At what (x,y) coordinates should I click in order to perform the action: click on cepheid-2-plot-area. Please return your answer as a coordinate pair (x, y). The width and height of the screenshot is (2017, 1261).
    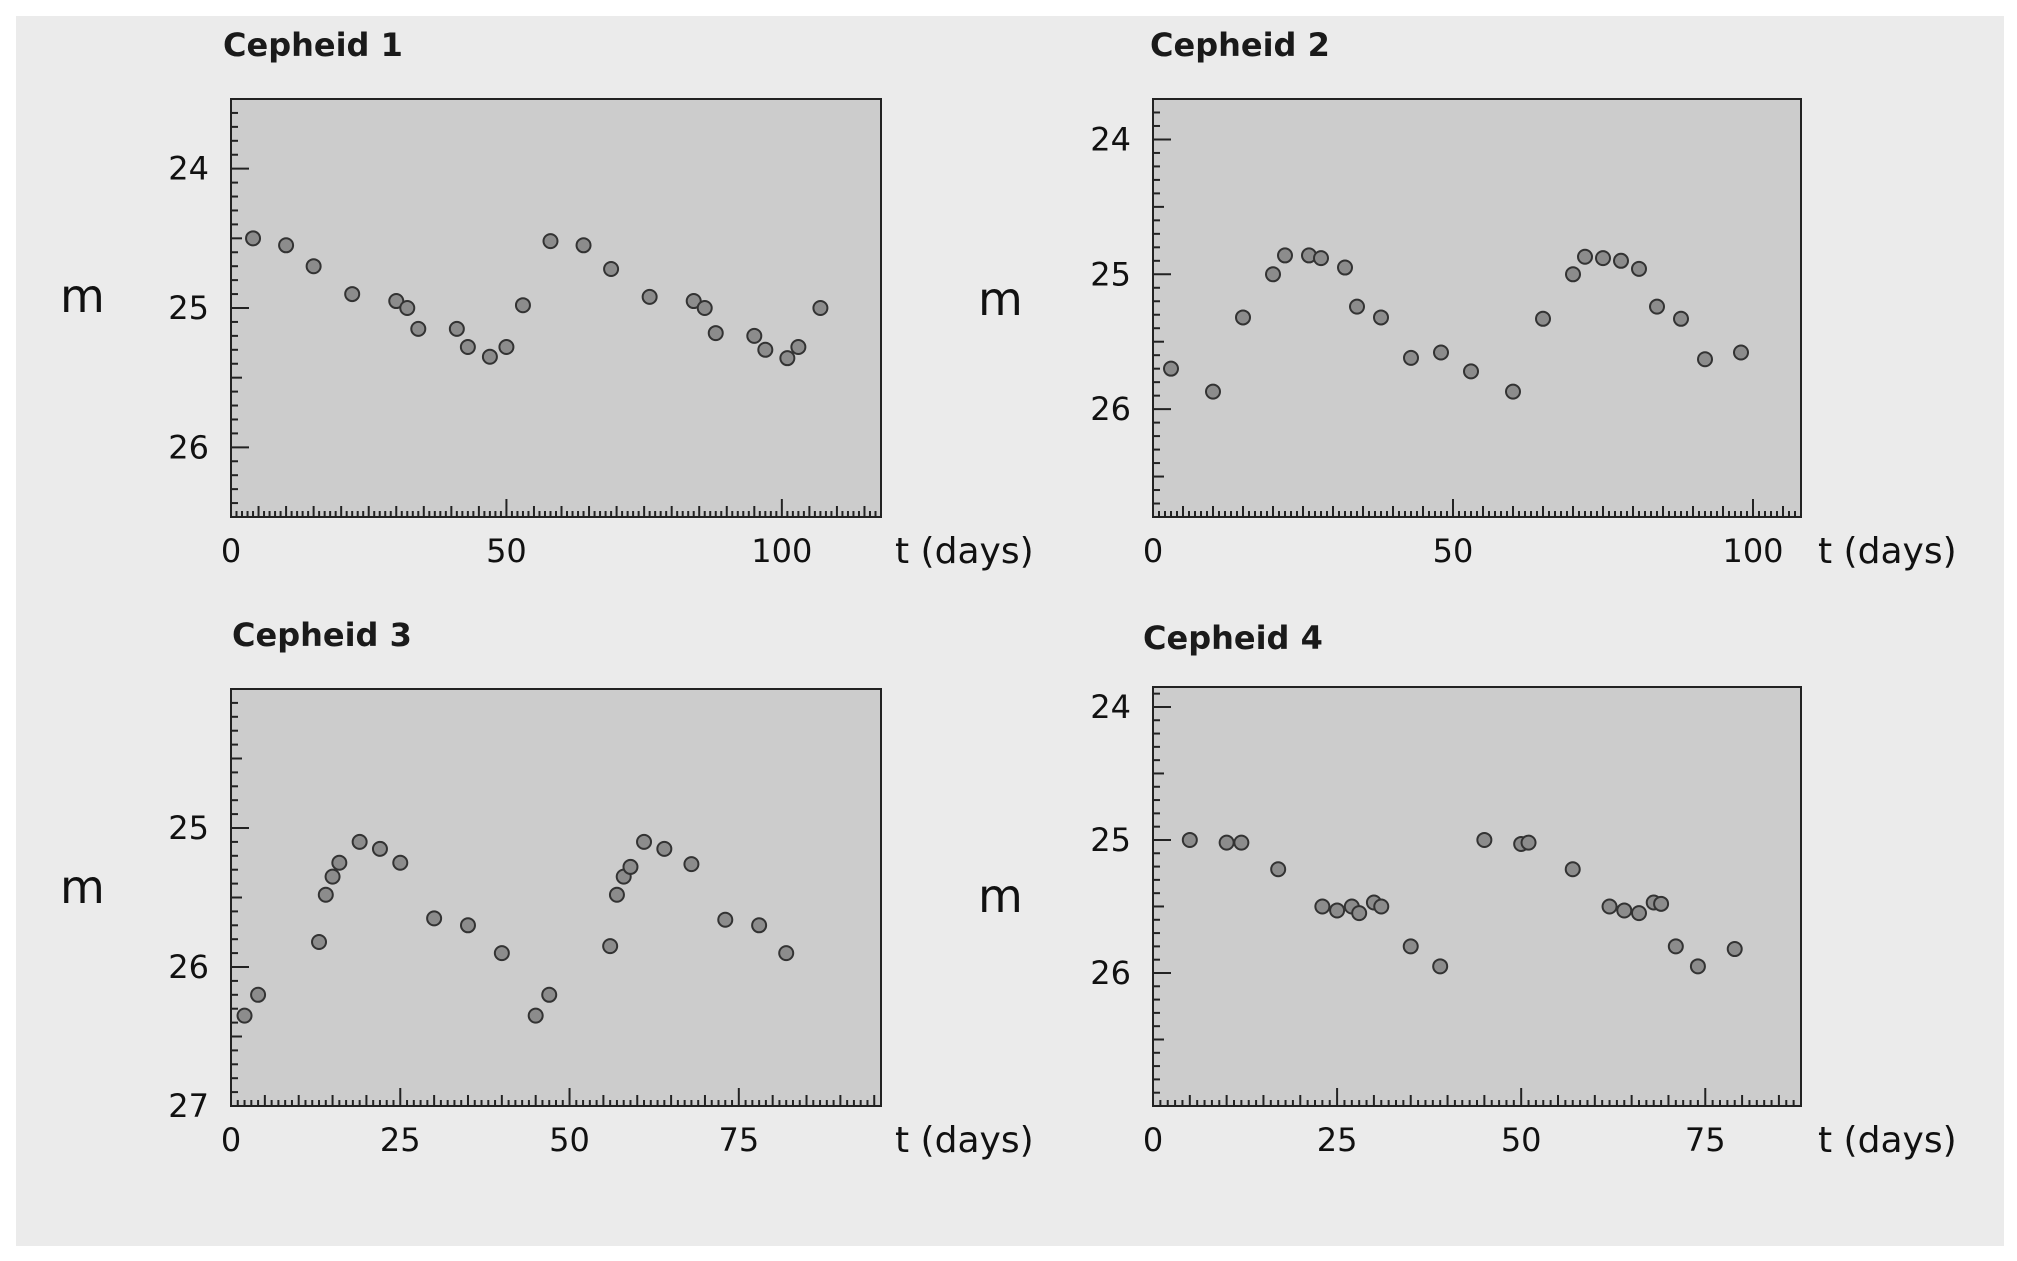
    Looking at the image, I should click on (1477, 308).